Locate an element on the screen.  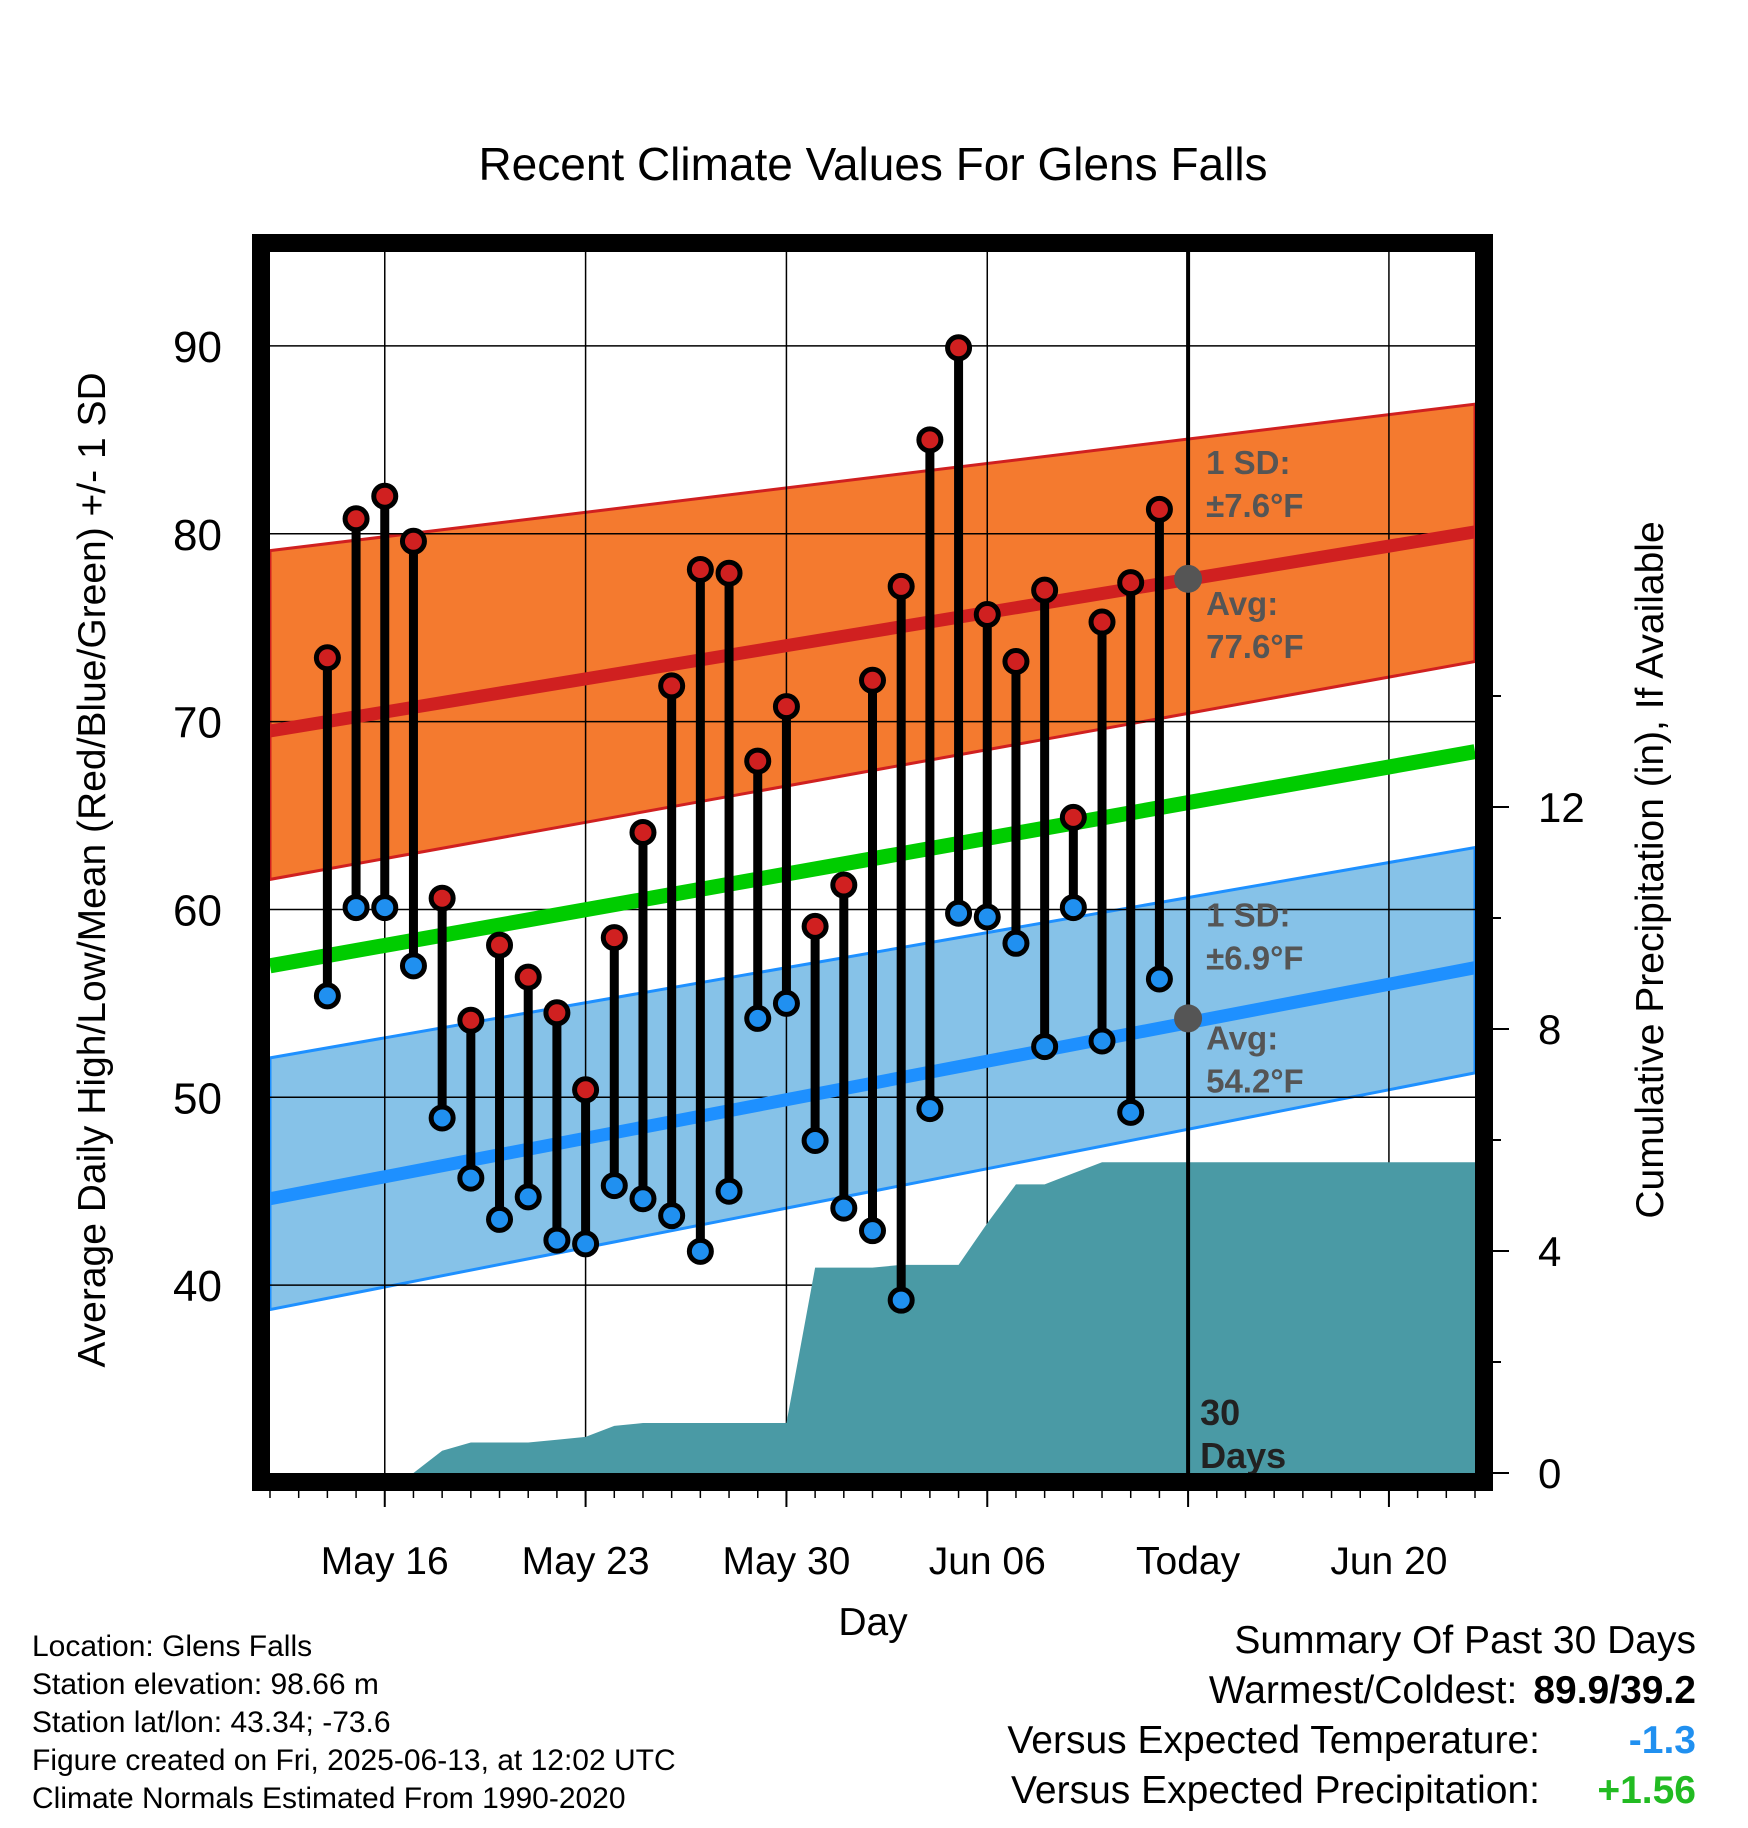
high-avg-value: 77.6°F is located at coordinates (1255, 646).